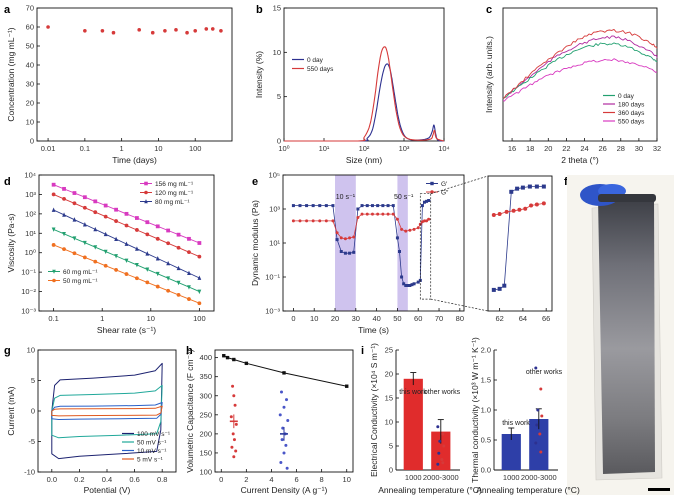  I want to click on panel-a-axes, so click(134, 74).